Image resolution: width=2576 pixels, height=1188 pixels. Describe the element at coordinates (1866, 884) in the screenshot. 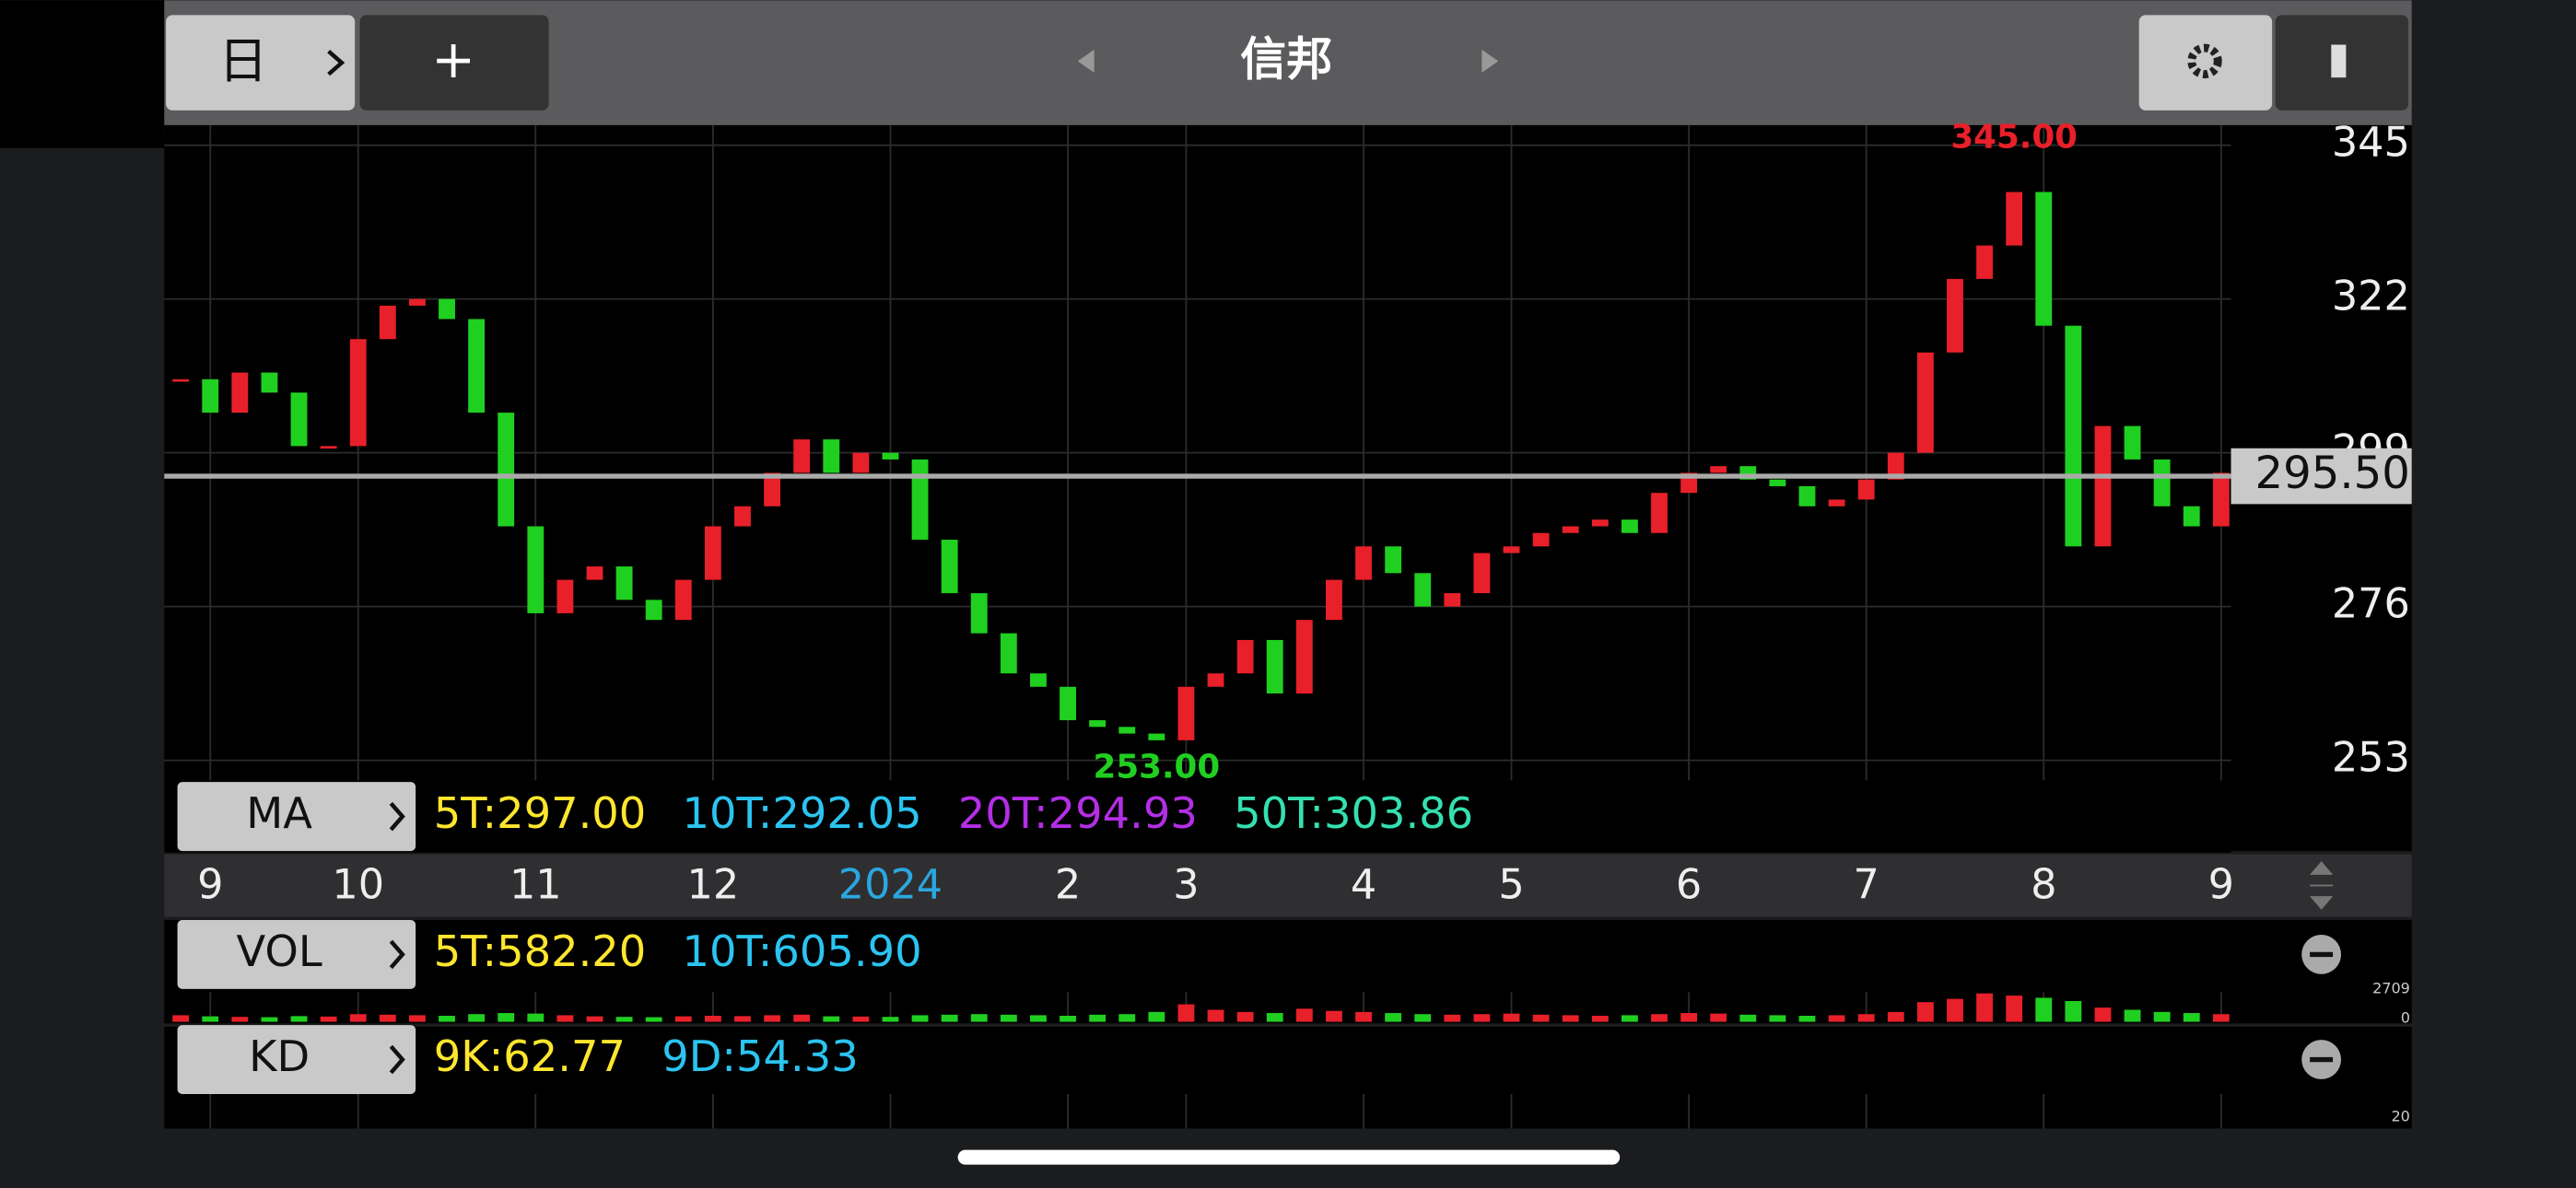

I see `x-tick-label: 7` at that location.